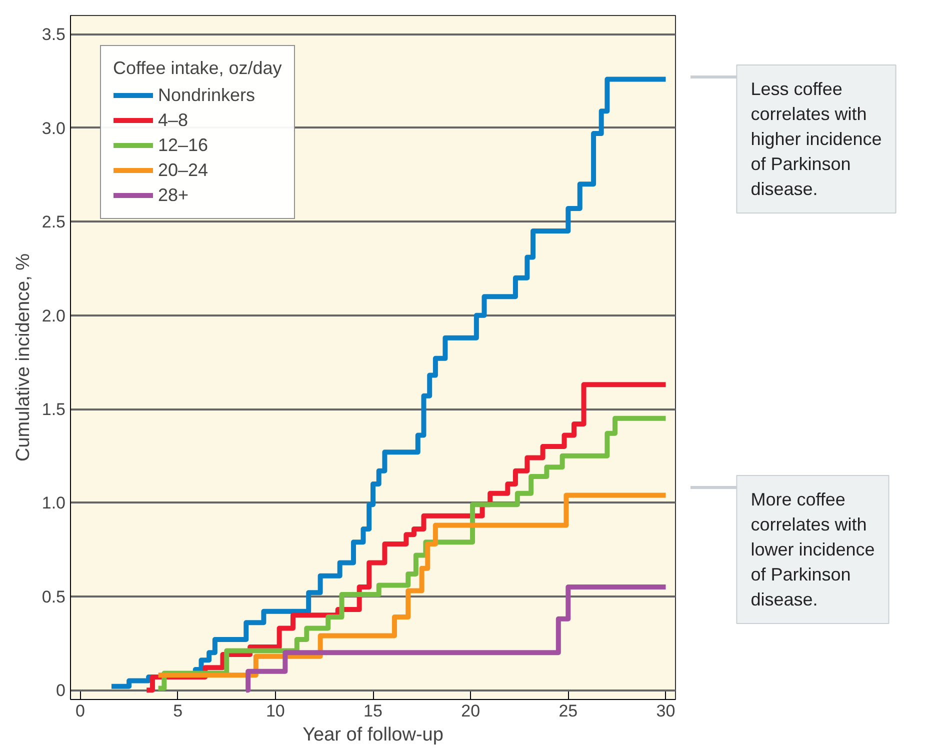  Describe the element at coordinates (54, 316) in the screenshot. I see `y-tick-label: 2.0` at that location.